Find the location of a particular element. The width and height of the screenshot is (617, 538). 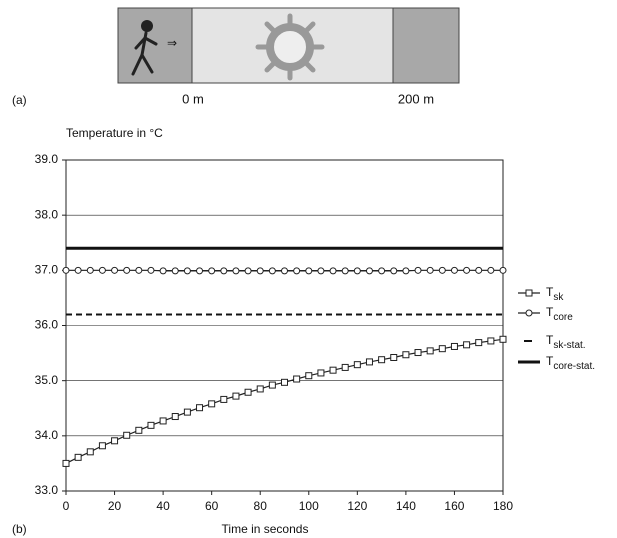

y-tick-label: 34.0 is located at coordinates (47, 435).